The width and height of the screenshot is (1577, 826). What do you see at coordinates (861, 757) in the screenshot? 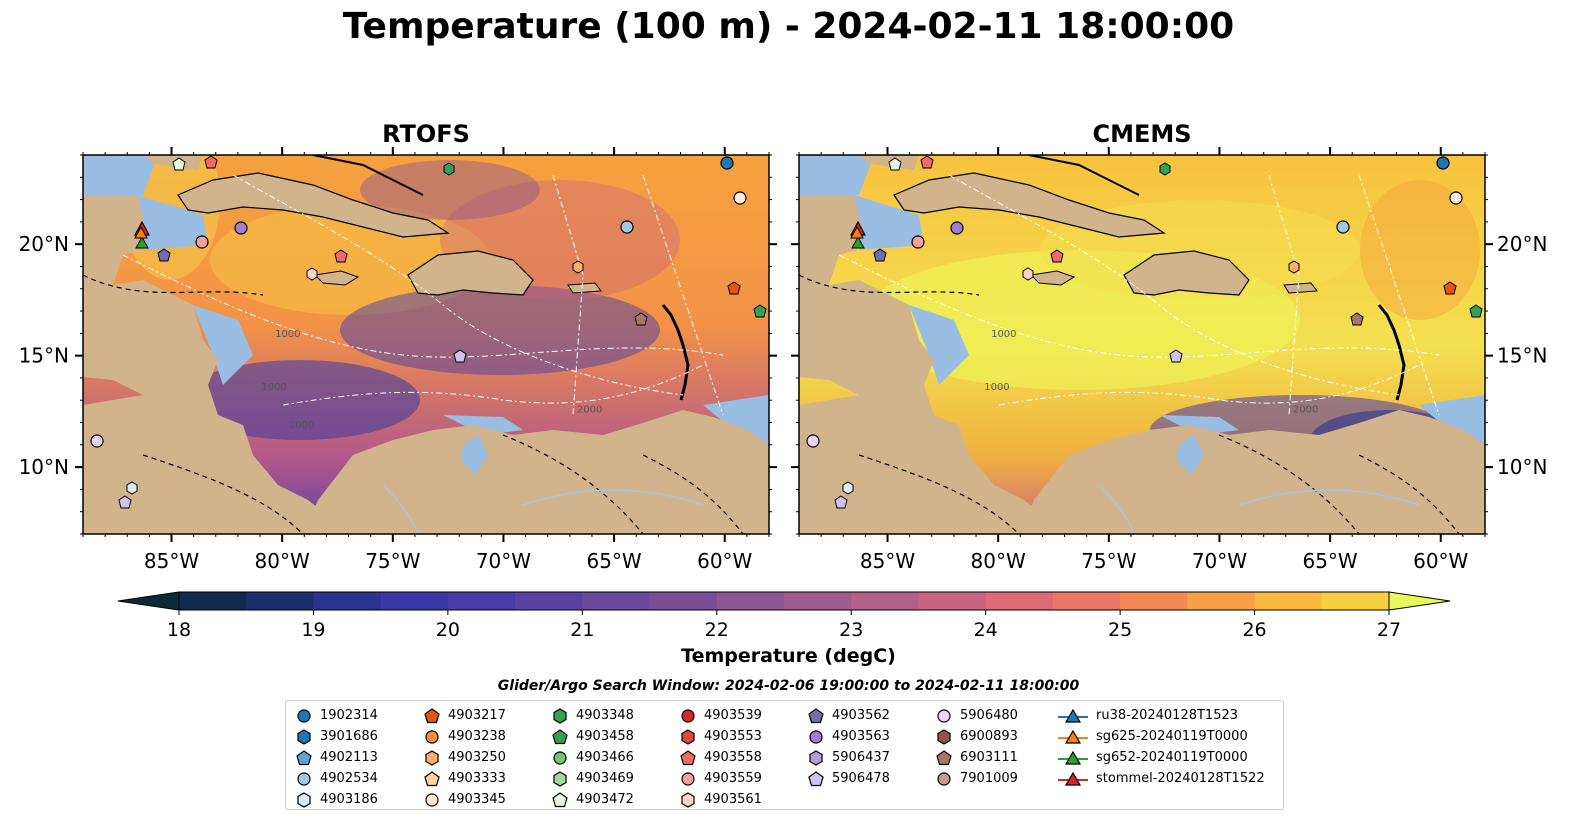
I see `legend-item-label: 5906437` at bounding box center [861, 757].